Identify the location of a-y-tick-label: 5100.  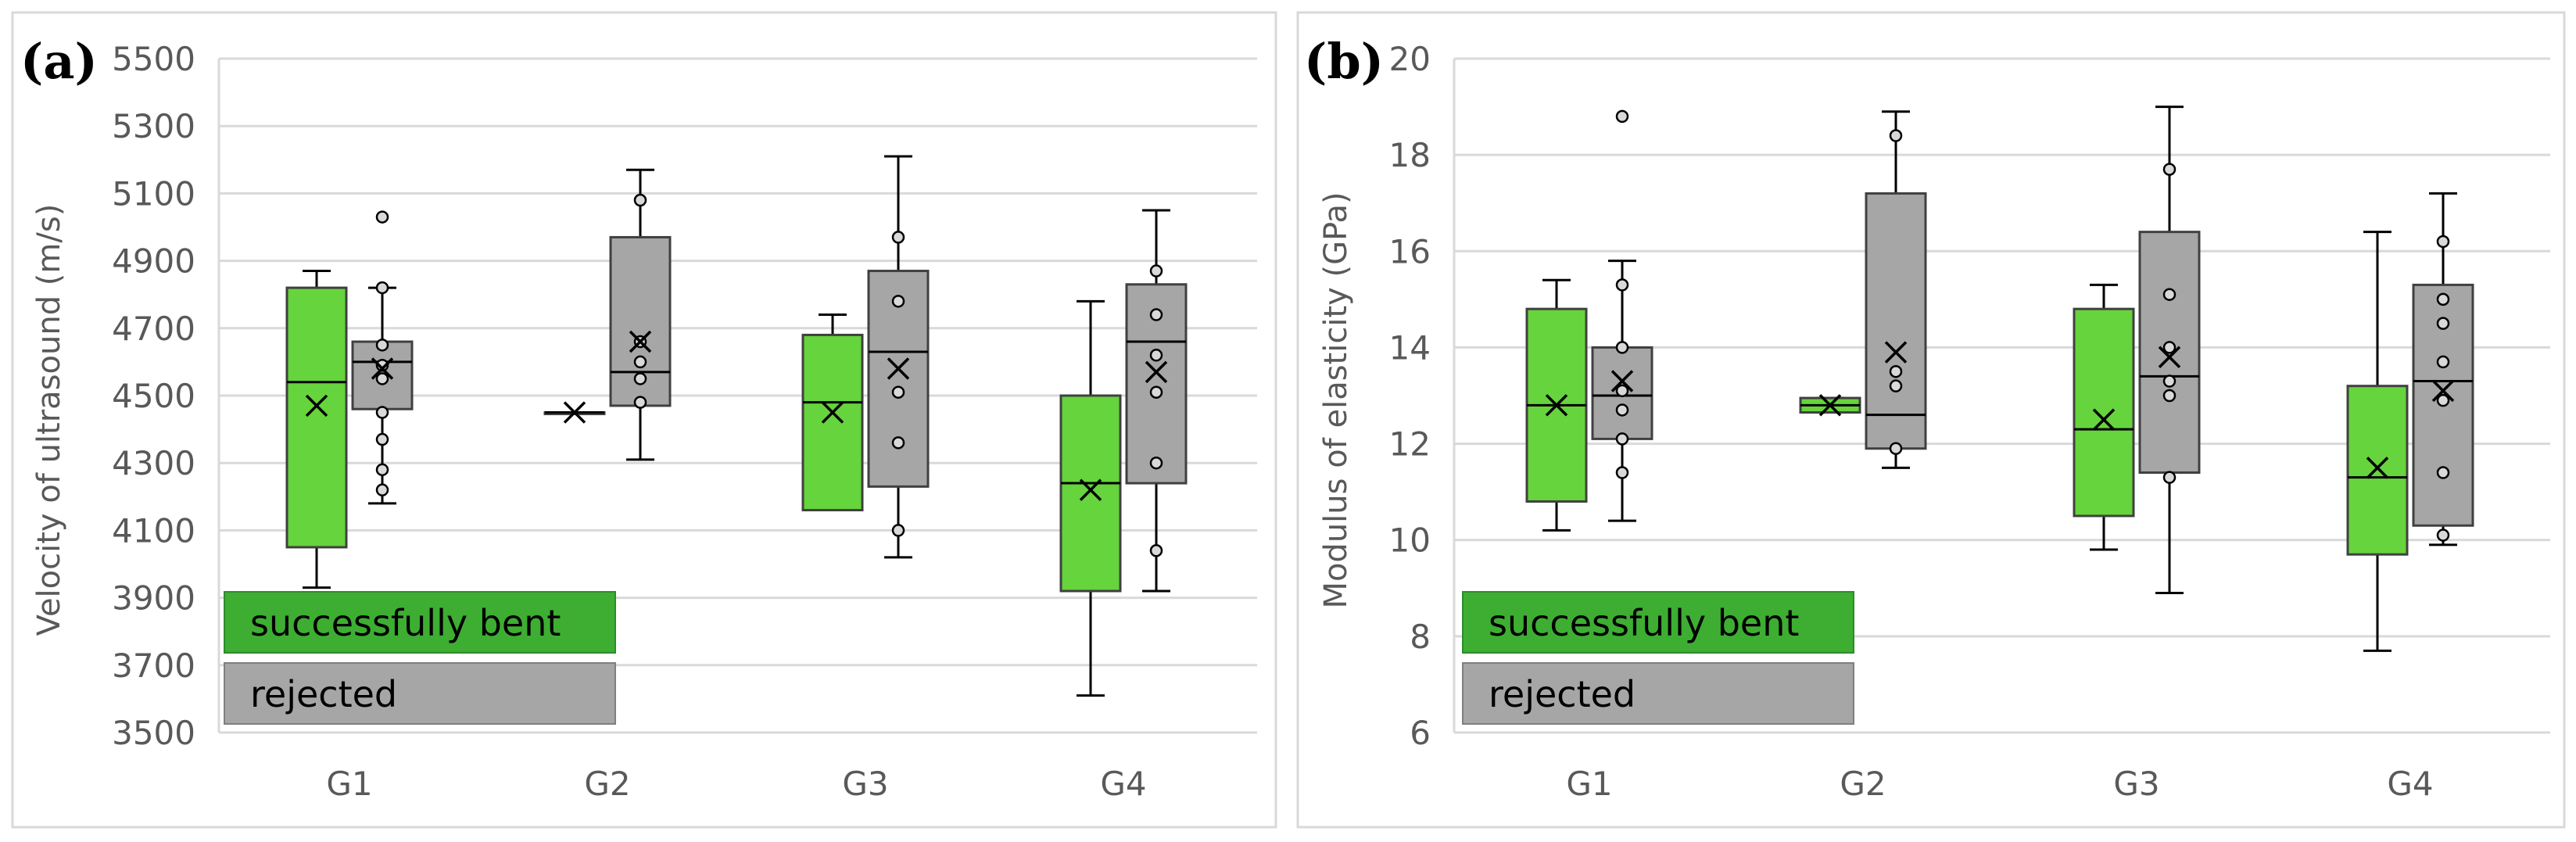
(153, 193).